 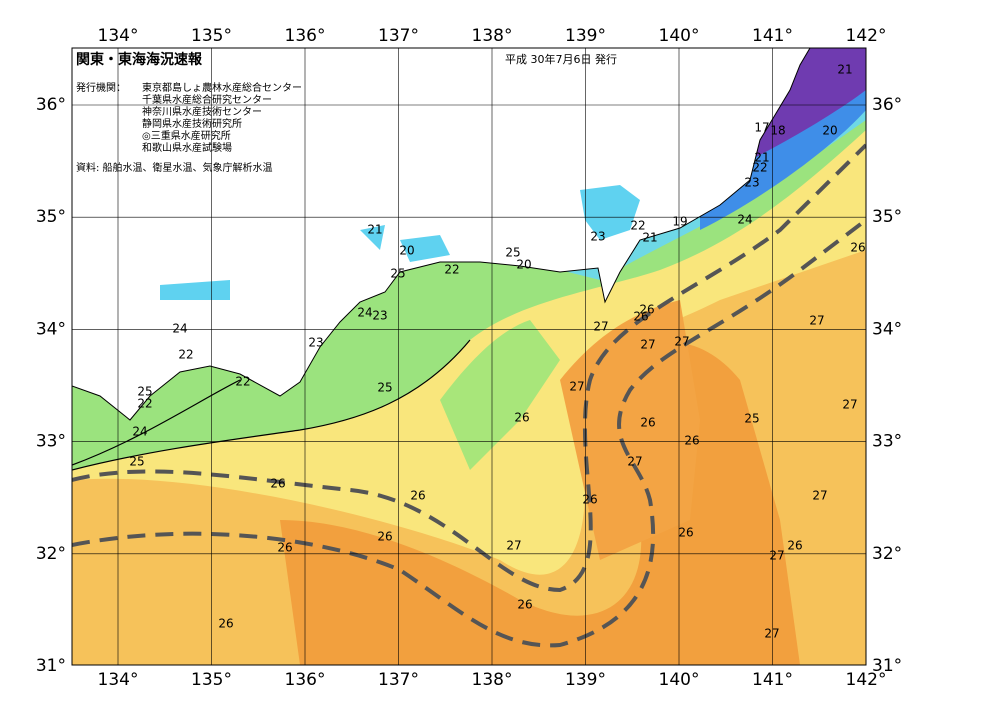 What do you see at coordinates (139, 59) in the screenshot?
I see `title: 関東・東海海況速報` at bounding box center [139, 59].